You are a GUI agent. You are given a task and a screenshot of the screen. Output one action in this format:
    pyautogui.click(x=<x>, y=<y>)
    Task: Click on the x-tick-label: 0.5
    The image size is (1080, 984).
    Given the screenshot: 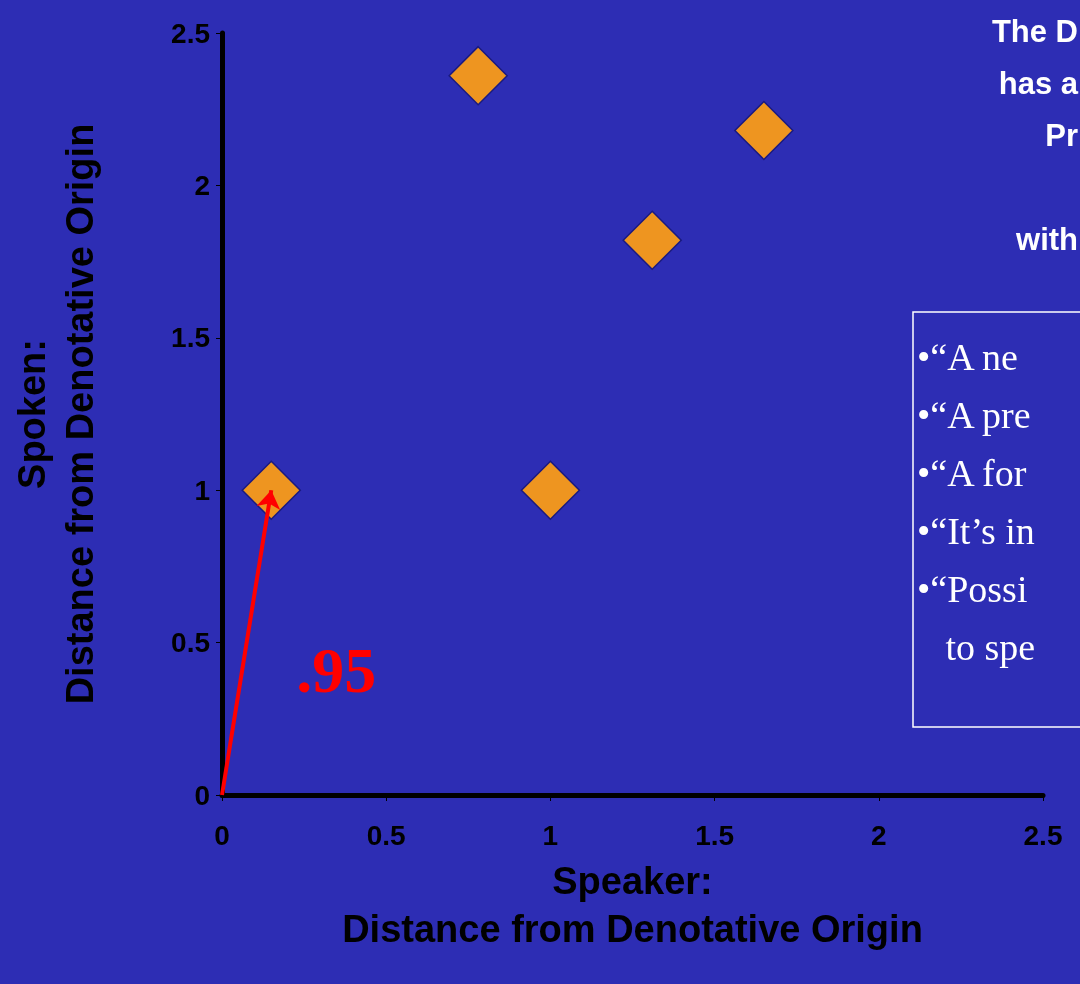 What is the action you would take?
    pyautogui.click(x=386, y=835)
    